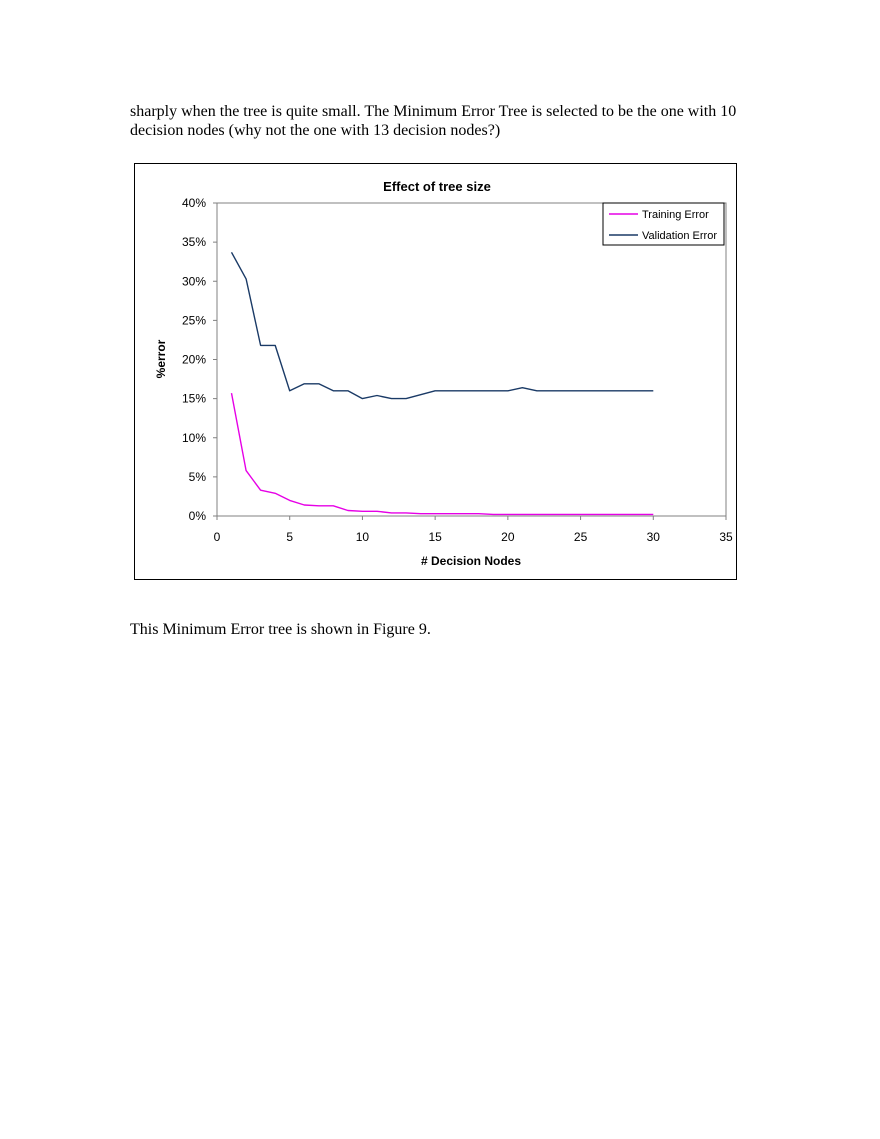  Describe the element at coordinates (194, 203) in the screenshot. I see `y-tick-label: 40%` at that location.